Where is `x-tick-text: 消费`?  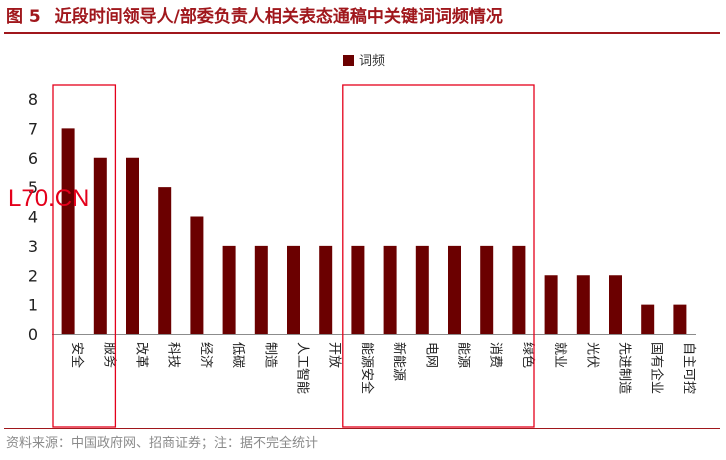
x-tick-text: 消费 is located at coordinates (495, 355).